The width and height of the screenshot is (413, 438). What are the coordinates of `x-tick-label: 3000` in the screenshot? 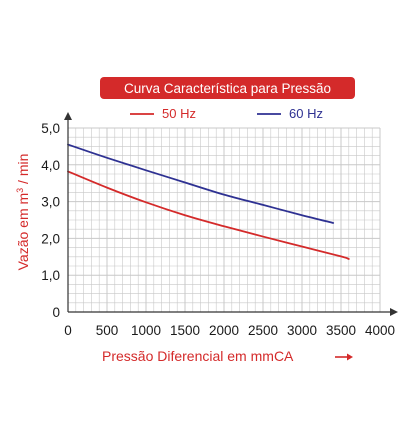 It's located at (302, 330).